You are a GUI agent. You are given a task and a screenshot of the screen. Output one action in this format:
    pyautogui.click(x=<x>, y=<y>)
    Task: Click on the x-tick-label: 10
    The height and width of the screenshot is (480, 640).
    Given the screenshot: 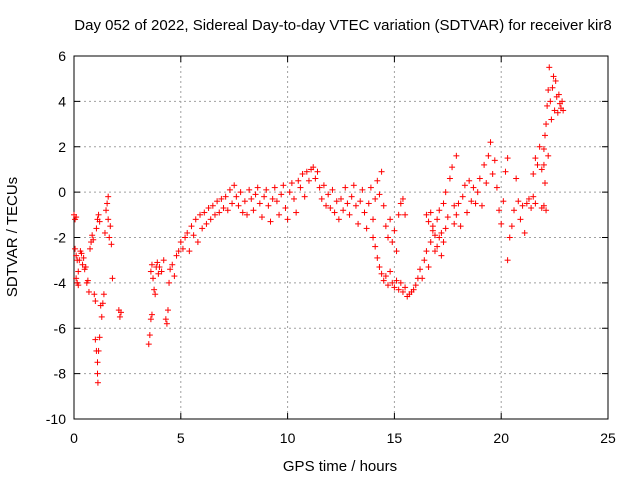 What is the action you would take?
    pyautogui.click(x=288, y=438)
    